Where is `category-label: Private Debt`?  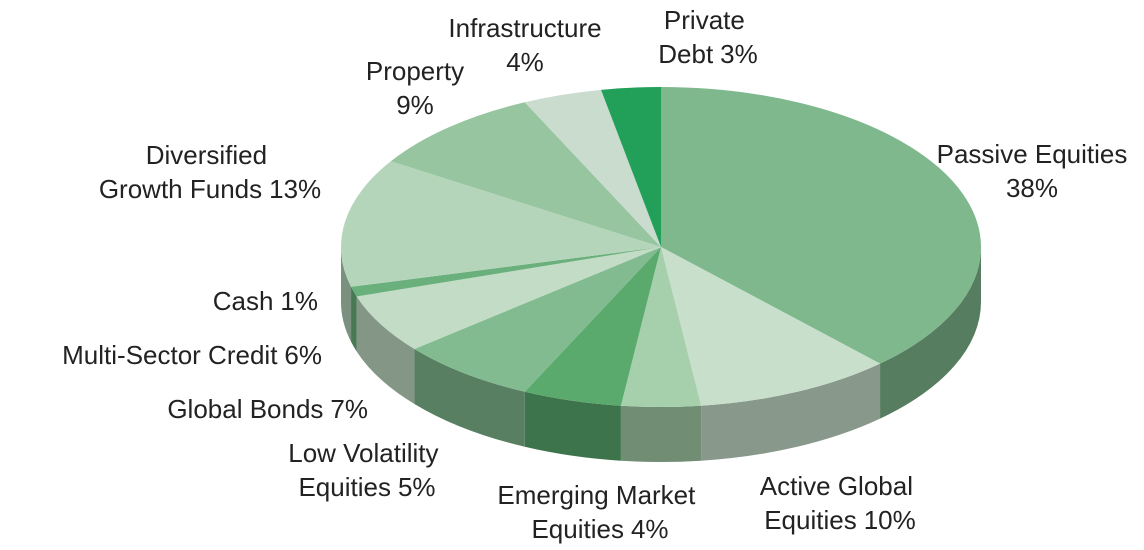
category-label: Private Debt is located at coordinates (705, 37).